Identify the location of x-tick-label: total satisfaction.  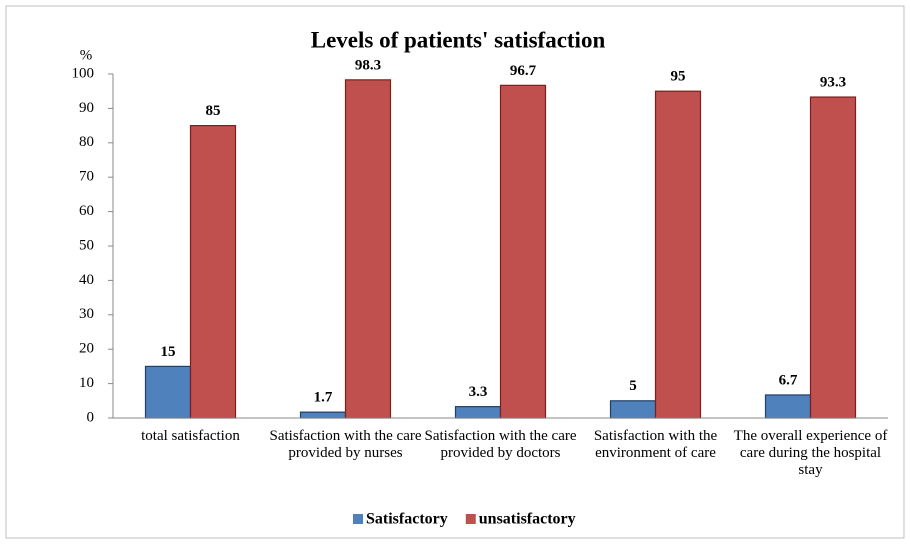
(190, 436).